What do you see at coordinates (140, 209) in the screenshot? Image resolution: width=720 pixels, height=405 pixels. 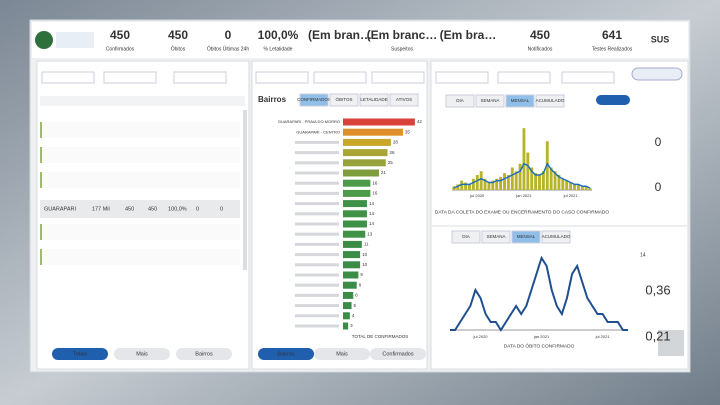 I see `selected-row` at bounding box center [140, 209].